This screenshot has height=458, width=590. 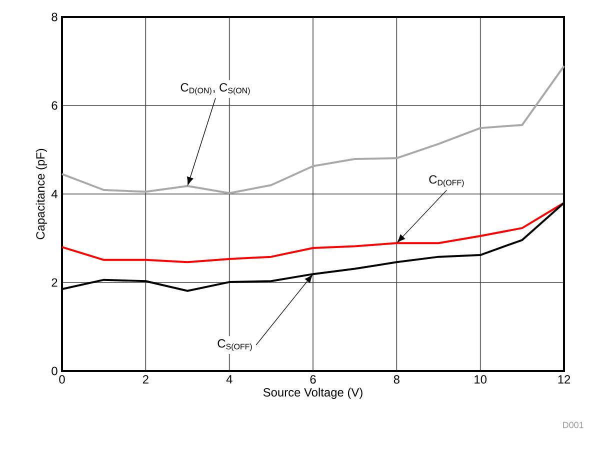 What do you see at coordinates (145, 379) in the screenshot?
I see `x-tick-label: 2` at bounding box center [145, 379].